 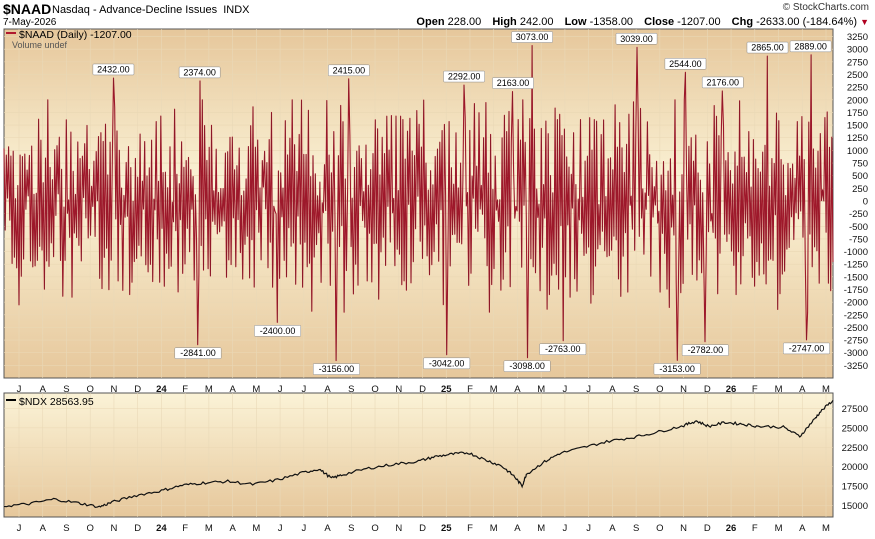 I want to click on naad-x-tick-label: 25, so click(x=446, y=389).